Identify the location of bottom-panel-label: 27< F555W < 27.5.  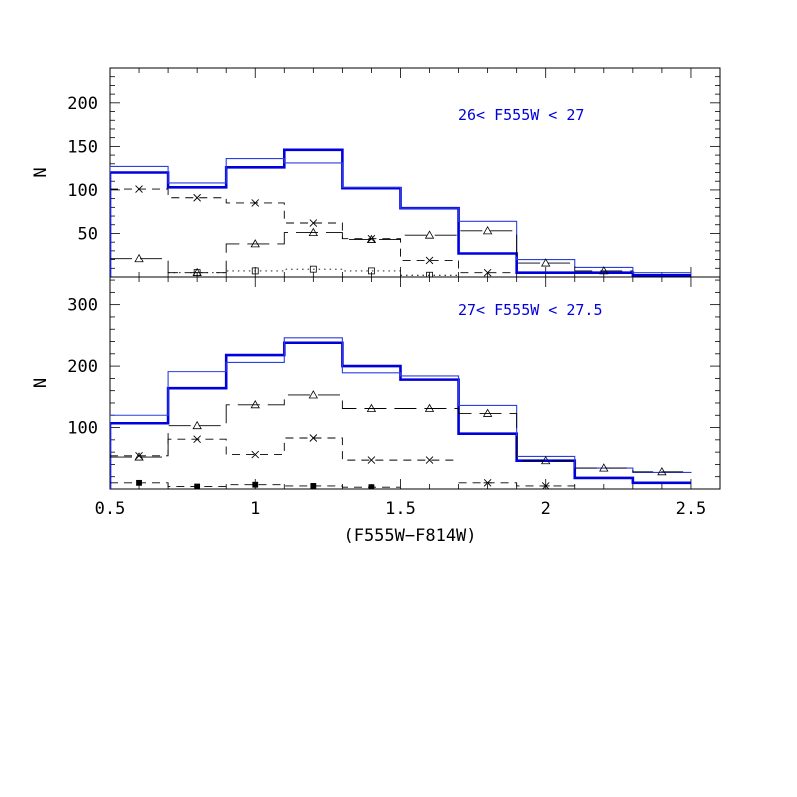
(530, 310).